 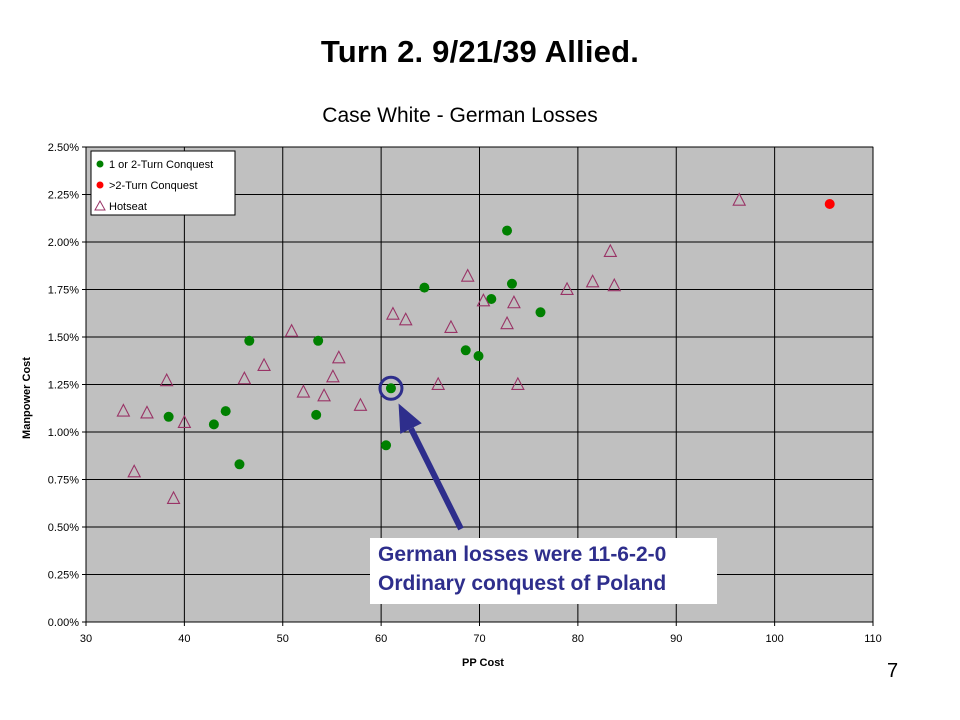 I want to click on y-axis-label: Manpower Cost, so click(x=27, y=398).